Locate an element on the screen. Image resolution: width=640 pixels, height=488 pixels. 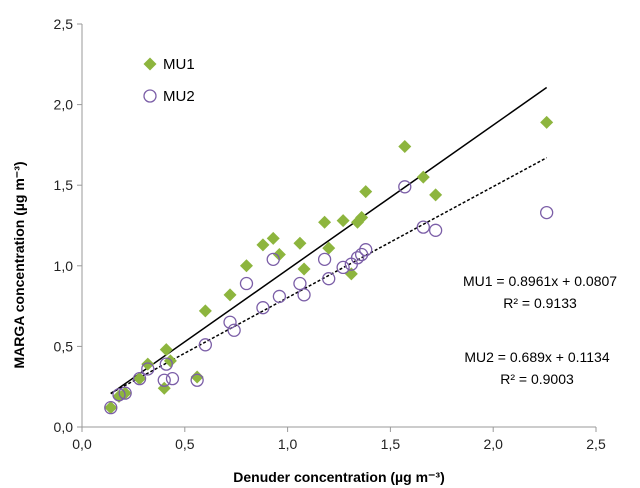
x-tick-label: 1,0 is located at coordinates (288, 444).